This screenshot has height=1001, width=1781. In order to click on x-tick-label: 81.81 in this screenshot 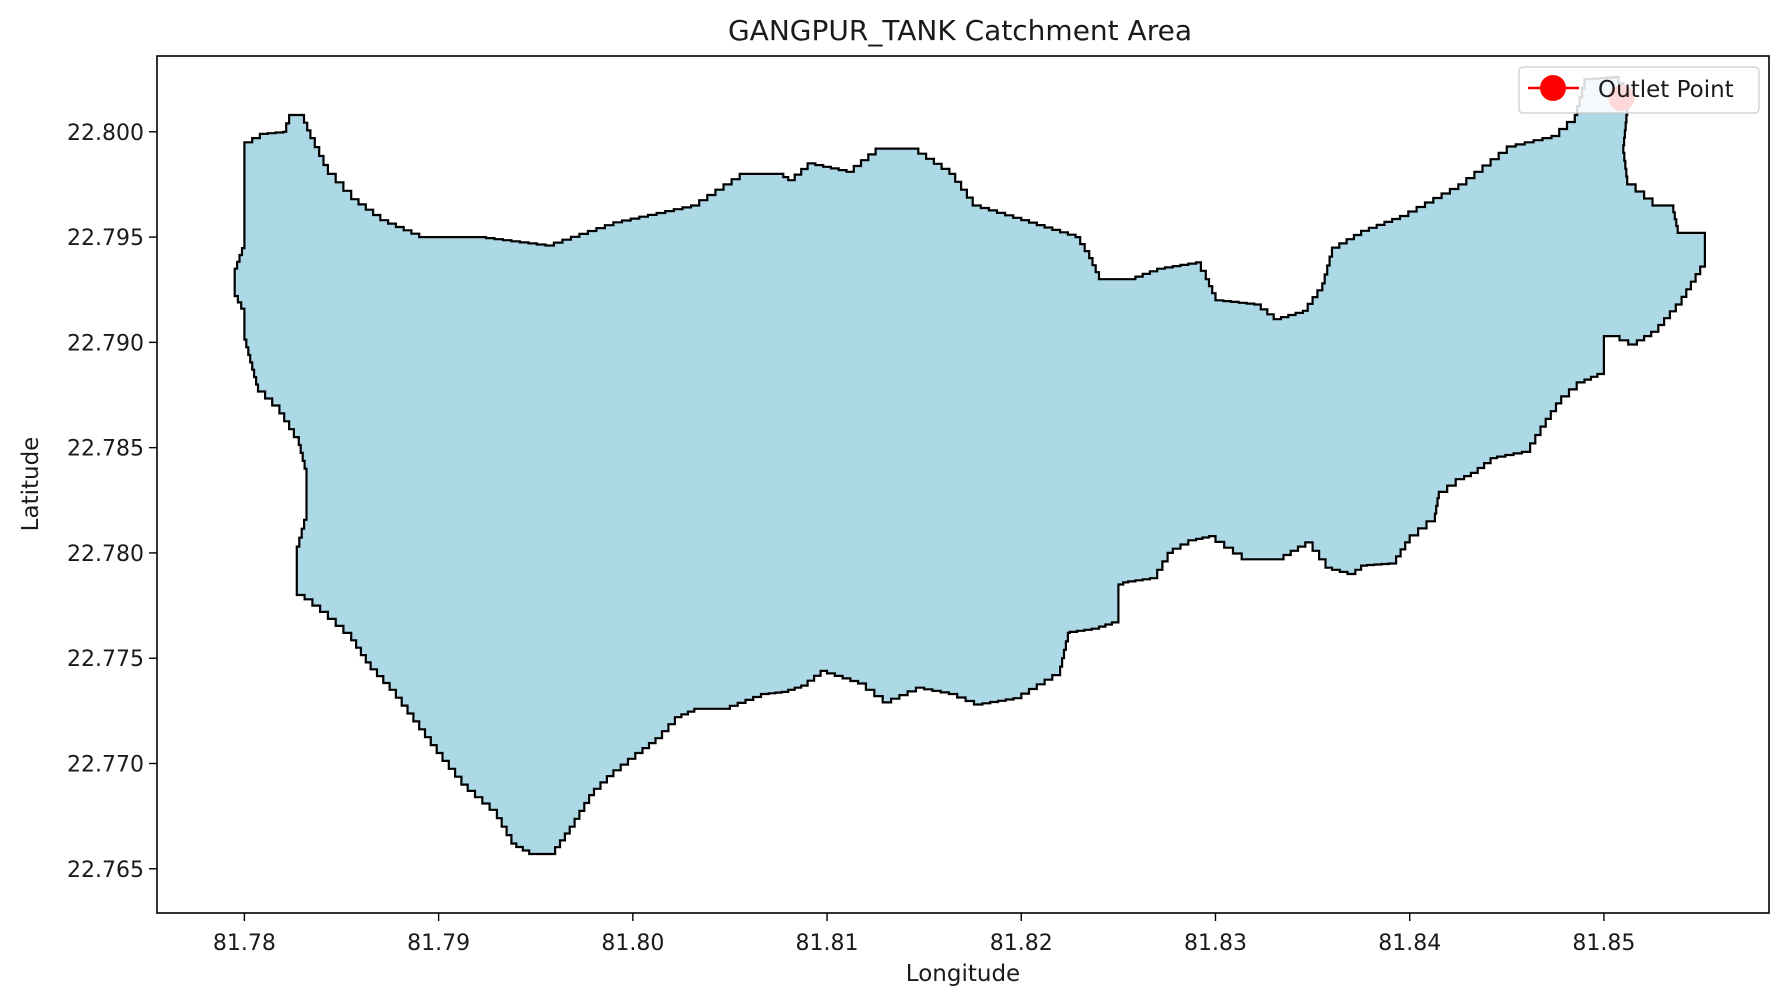, I will do `click(827, 943)`.